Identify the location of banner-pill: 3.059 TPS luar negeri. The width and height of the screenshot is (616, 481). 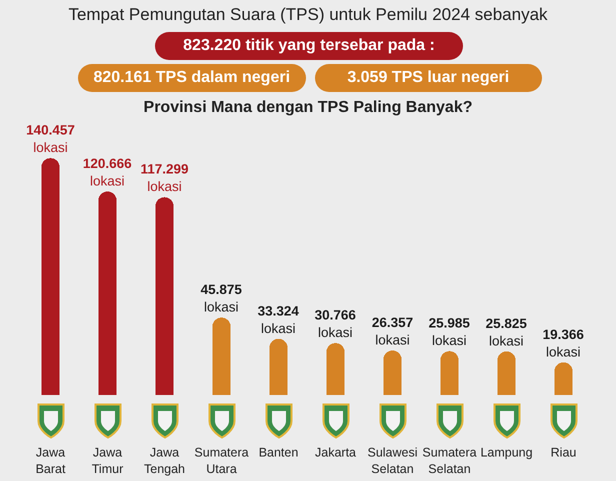
(428, 78).